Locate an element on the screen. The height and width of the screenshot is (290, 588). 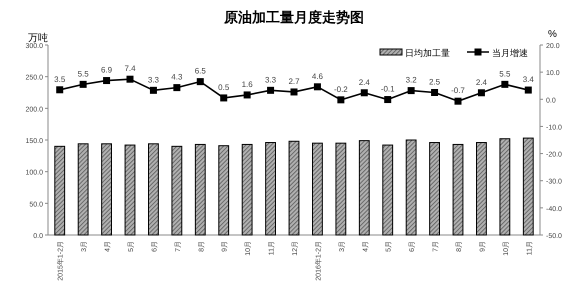
data-label: 4.6 is located at coordinates (318, 76).